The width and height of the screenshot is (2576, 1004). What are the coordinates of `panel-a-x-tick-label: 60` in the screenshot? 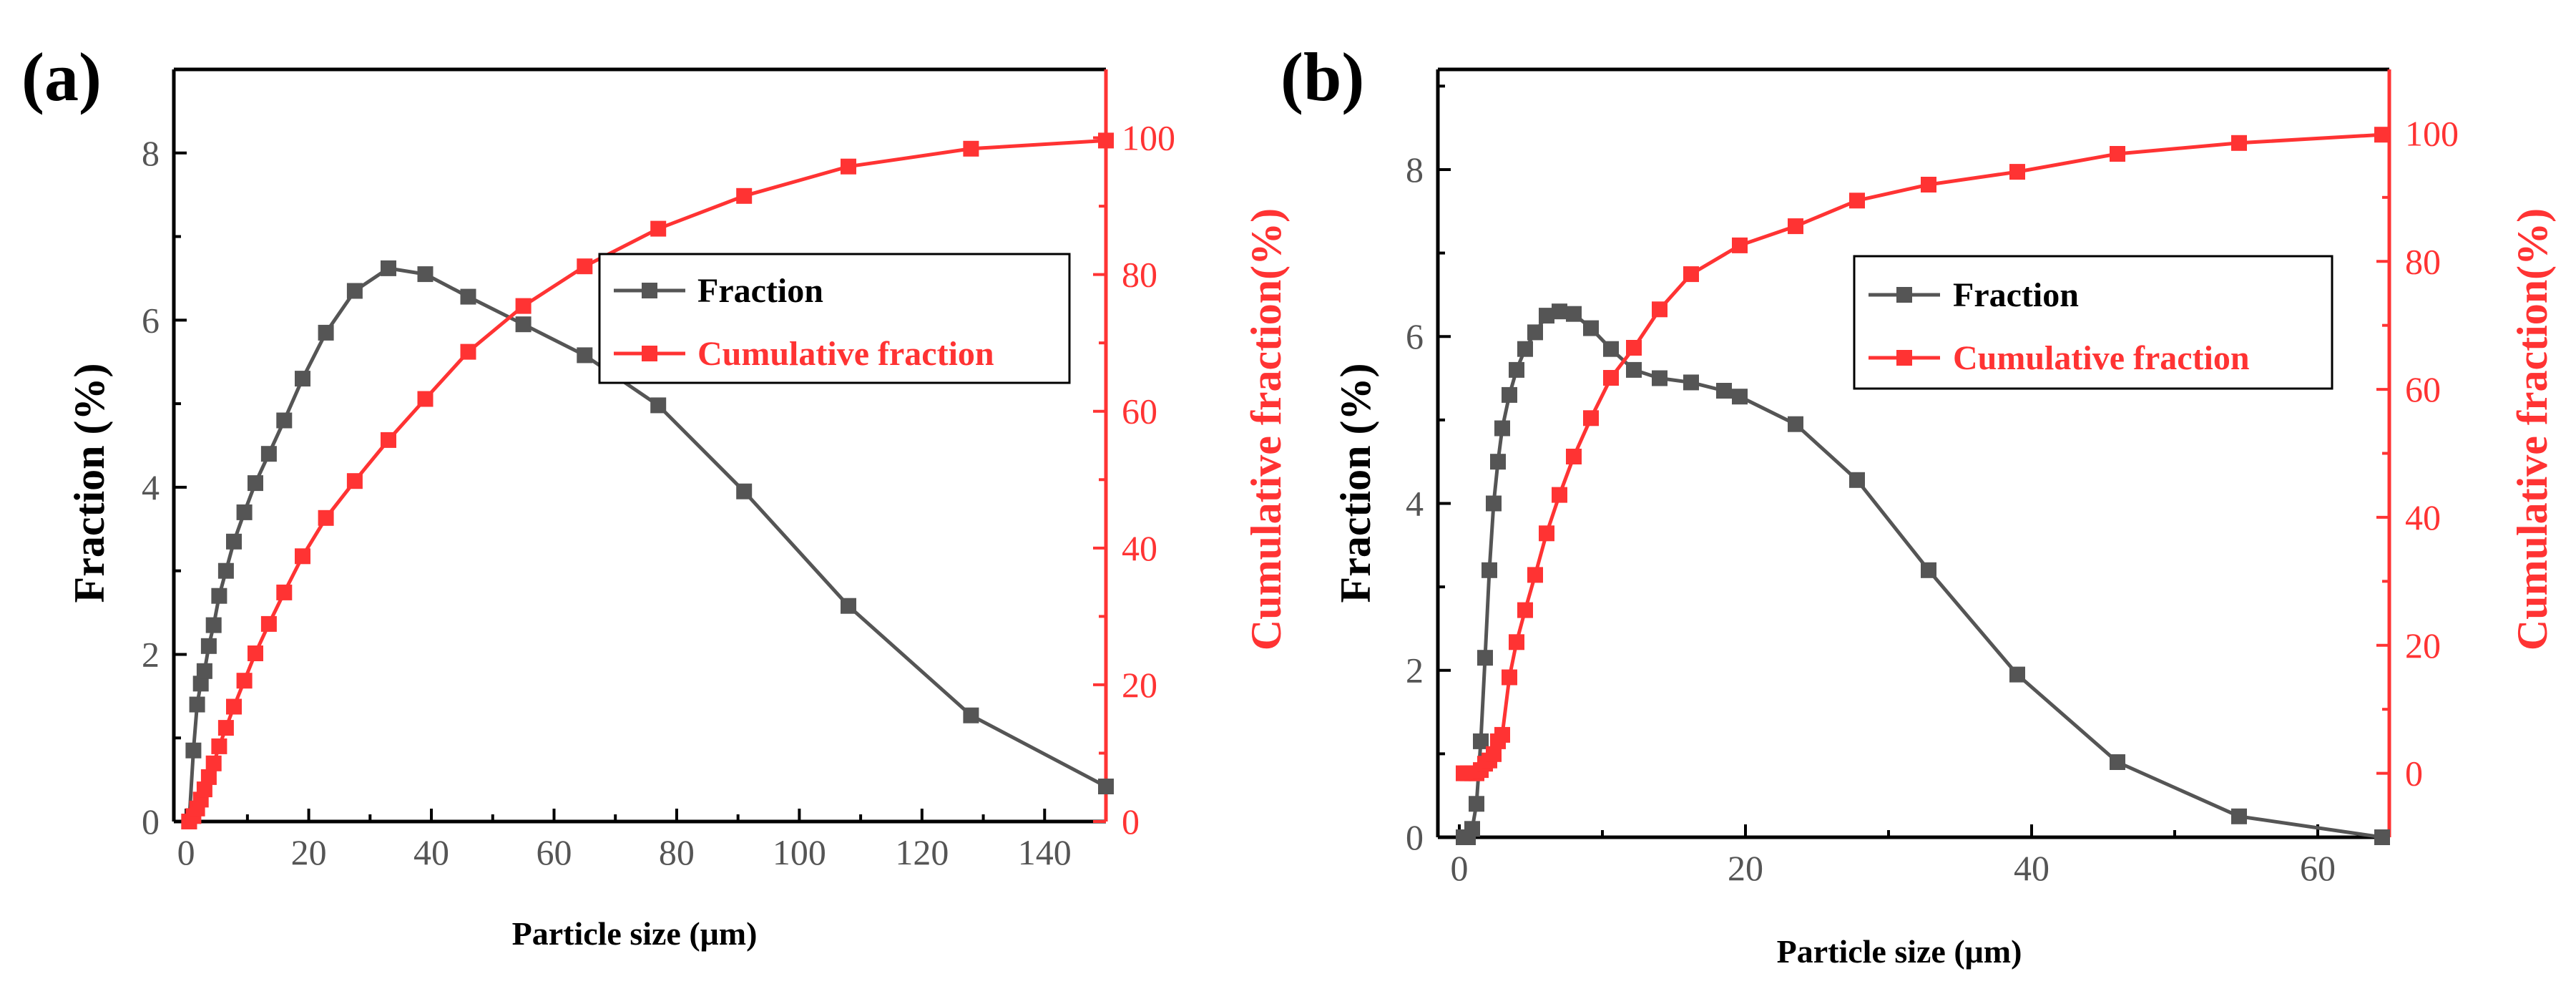 It's located at (554, 852).